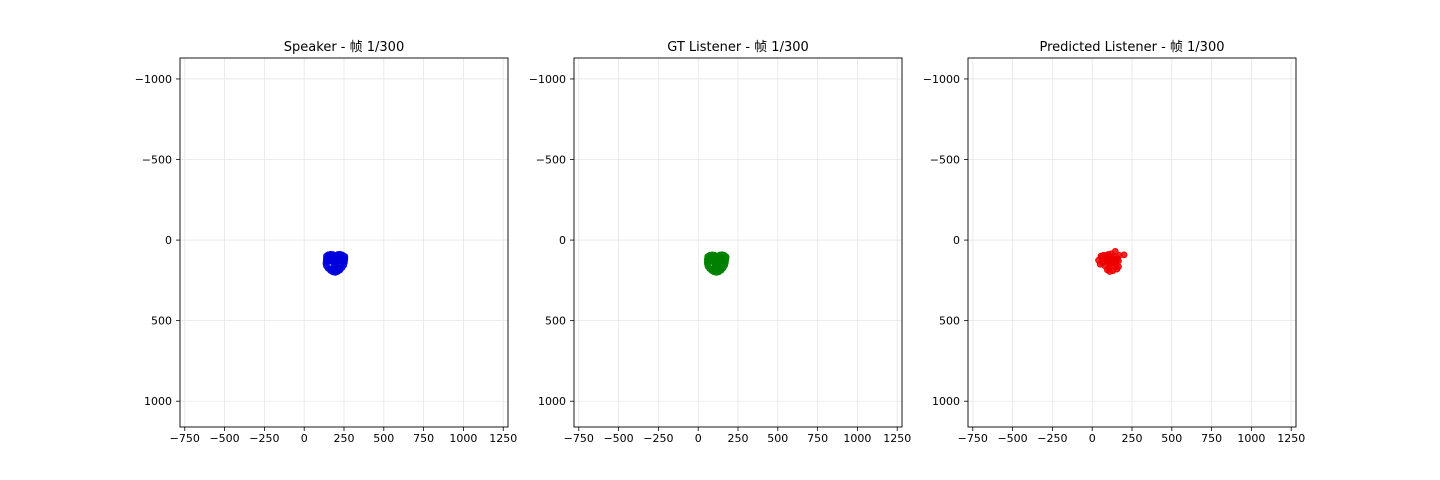 This screenshot has width=1440, height=480. What do you see at coordinates (1131, 47) in the screenshot?
I see `chart-title: Predicted Listener - 帧 1/300` at bounding box center [1131, 47].